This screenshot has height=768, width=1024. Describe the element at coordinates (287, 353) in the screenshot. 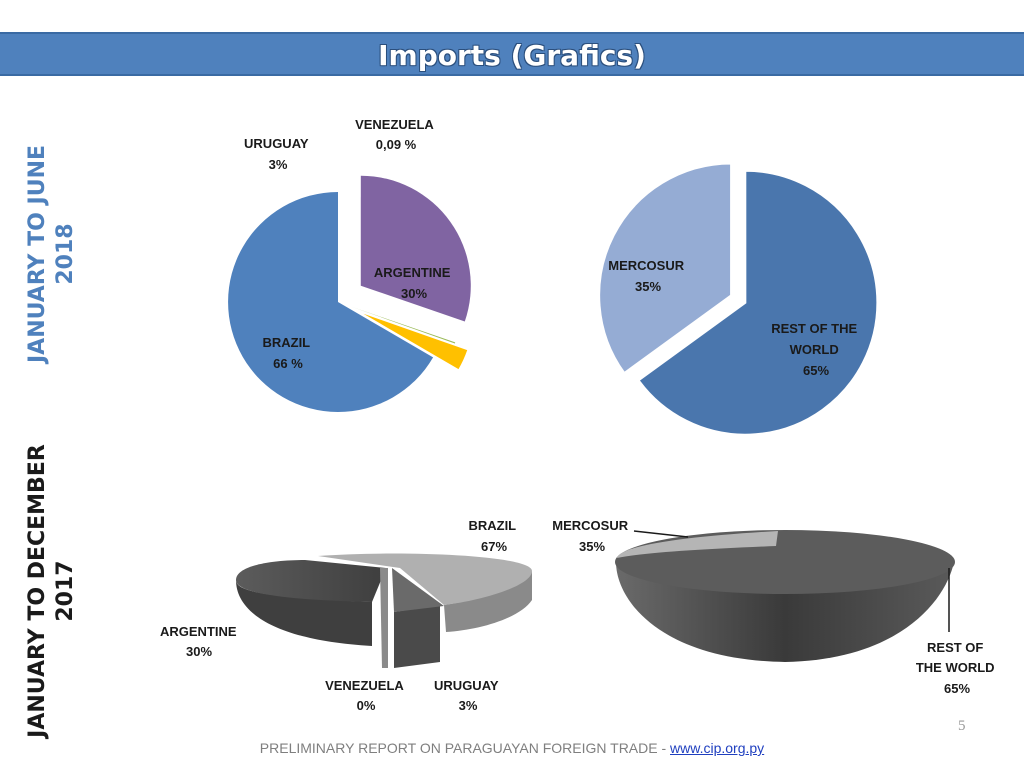

I see `label-brazil-2018: BRAZIL 66 %` at that location.